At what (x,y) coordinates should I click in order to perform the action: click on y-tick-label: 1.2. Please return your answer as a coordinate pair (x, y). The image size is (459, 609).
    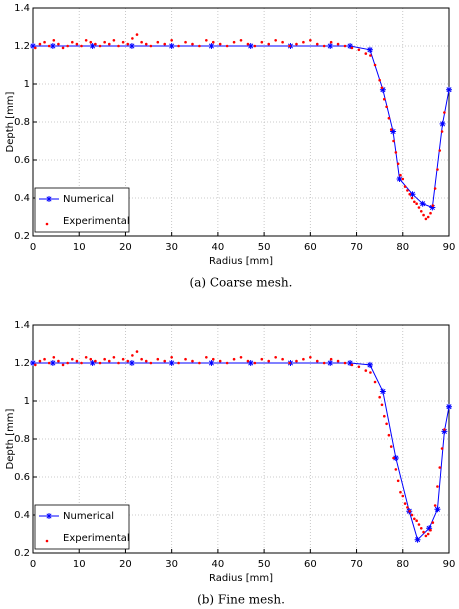
    Looking at the image, I should click on (22, 363).